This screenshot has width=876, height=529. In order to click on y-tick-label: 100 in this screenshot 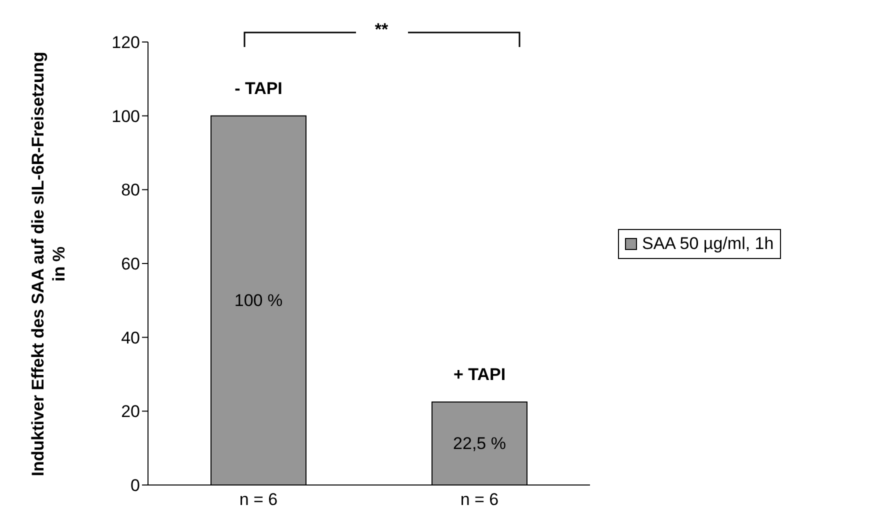, I will do `click(126, 116)`.